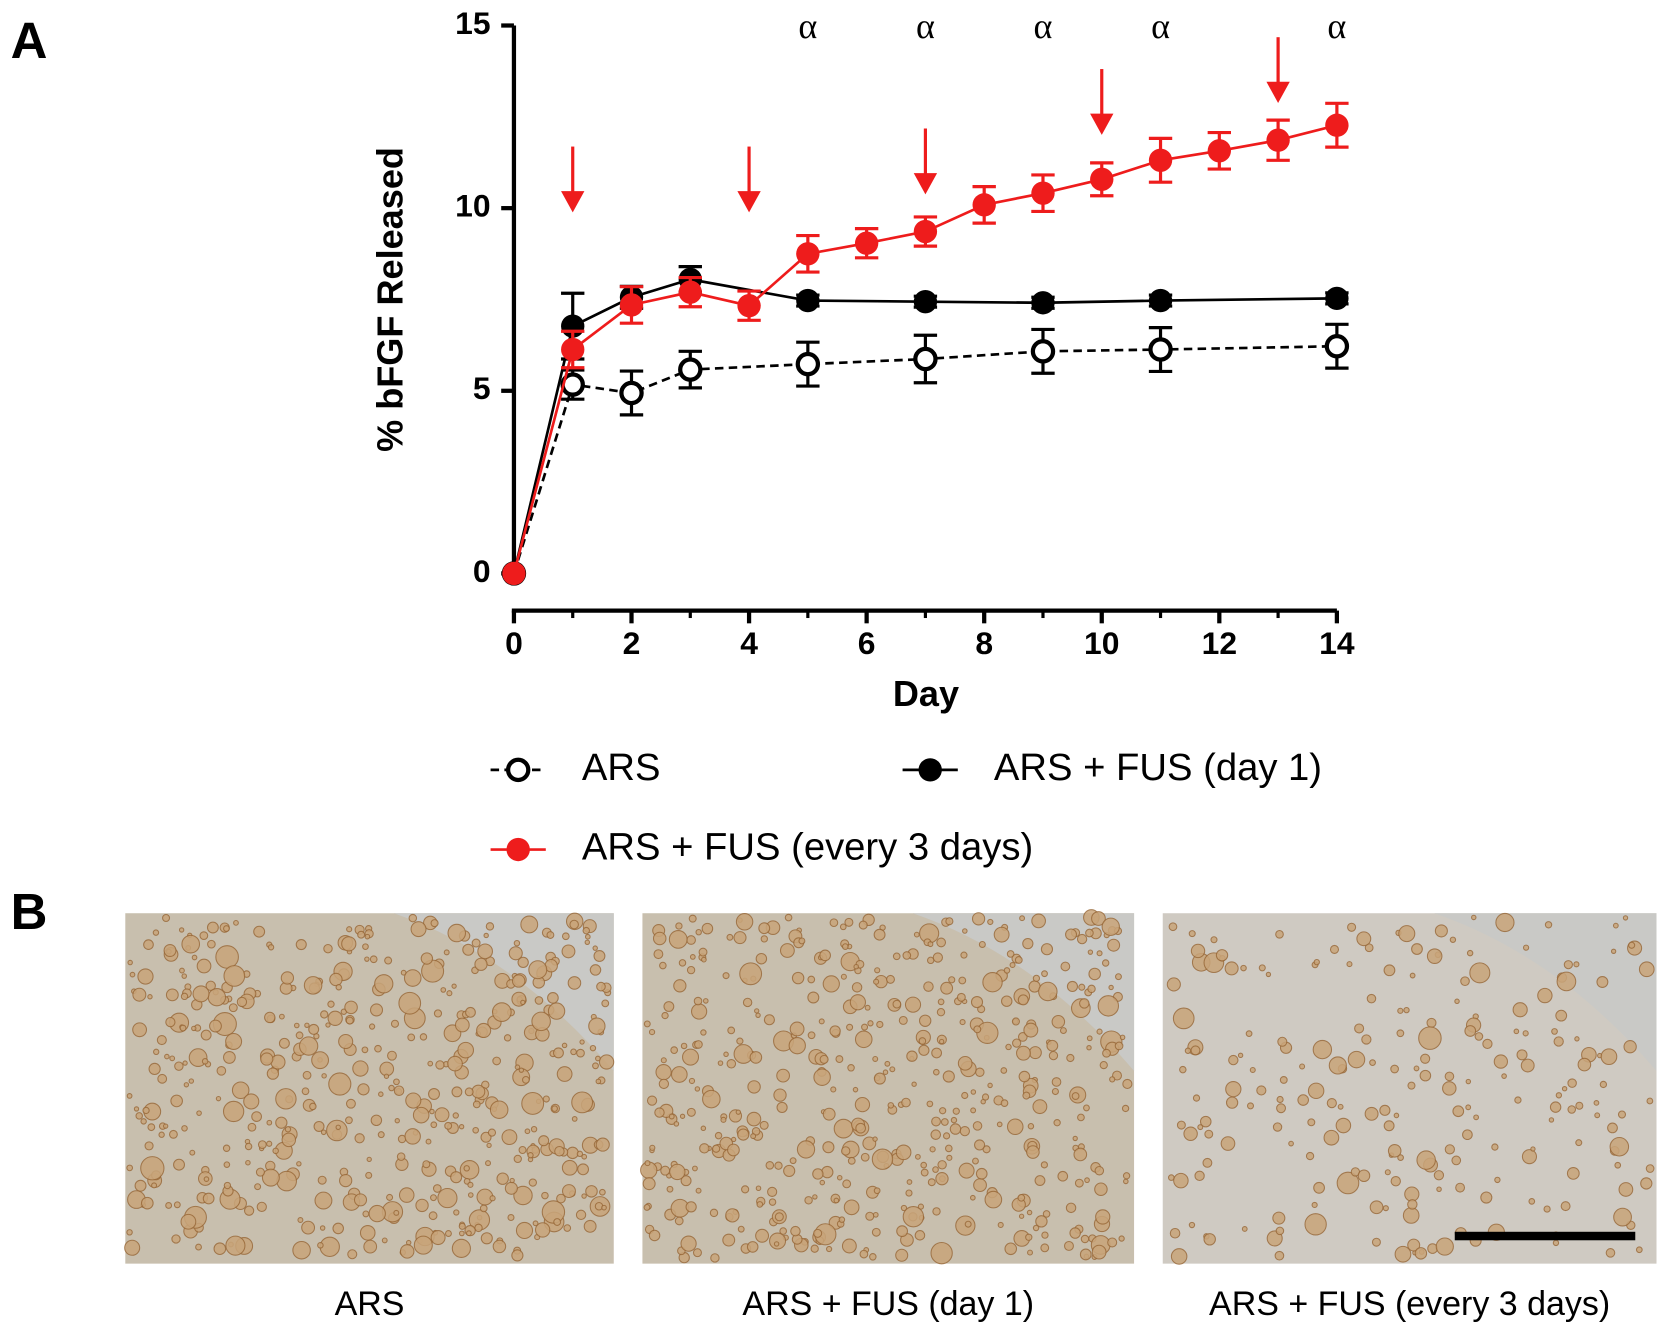 Image resolution: width=1665 pixels, height=1338 pixels. I want to click on micrograph, so click(1409, 1088).